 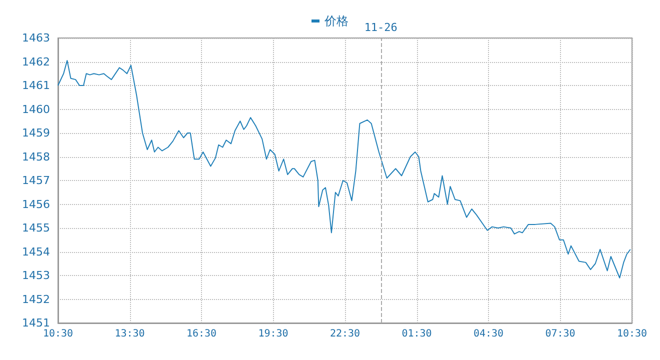 What do you see at coordinates (36, 299) in the screenshot?
I see `y-tick-label: 1452` at bounding box center [36, 299].